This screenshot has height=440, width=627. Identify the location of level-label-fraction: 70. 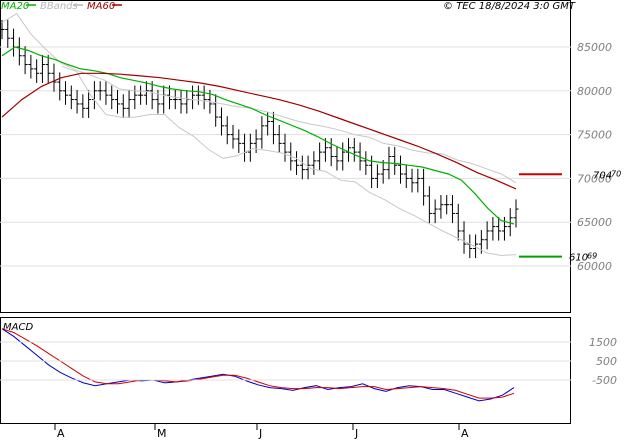
(616, 173).